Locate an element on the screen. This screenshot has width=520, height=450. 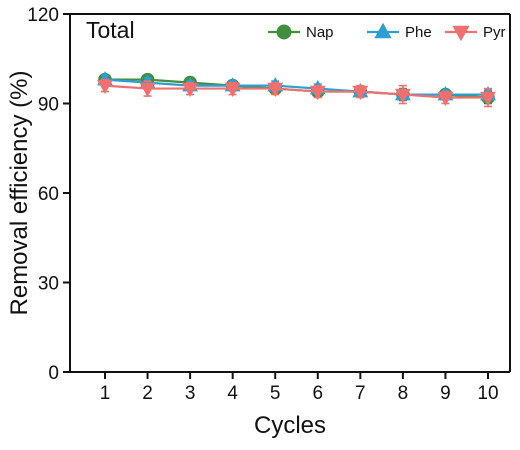
y-tick-label: 60 is located at coordinates (48, 194).